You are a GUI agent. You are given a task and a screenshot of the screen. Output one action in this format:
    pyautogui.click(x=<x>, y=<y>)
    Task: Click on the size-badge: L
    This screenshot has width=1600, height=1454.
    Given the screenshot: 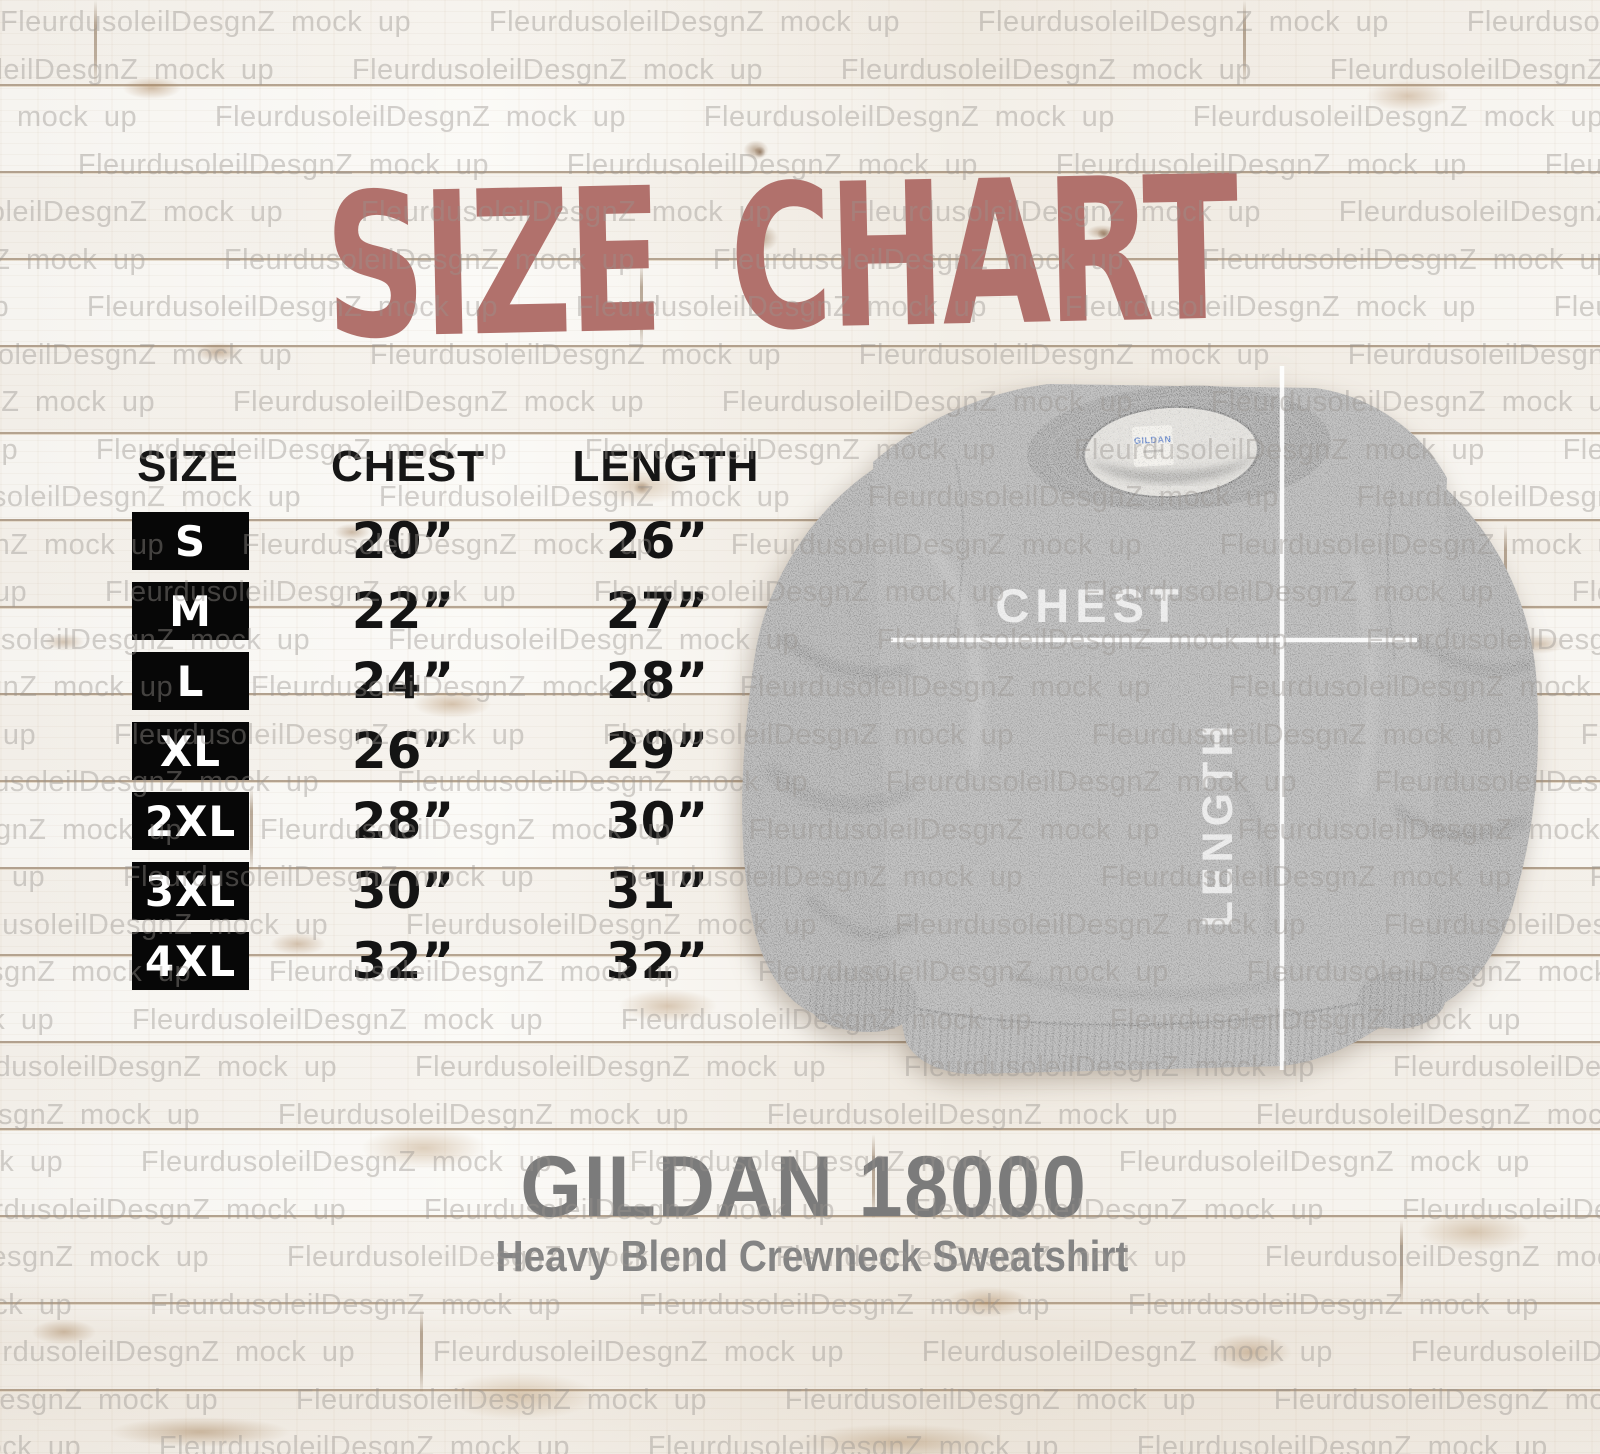 What is the action you would take?
    pyautogui.click(x=190, y=681)
    